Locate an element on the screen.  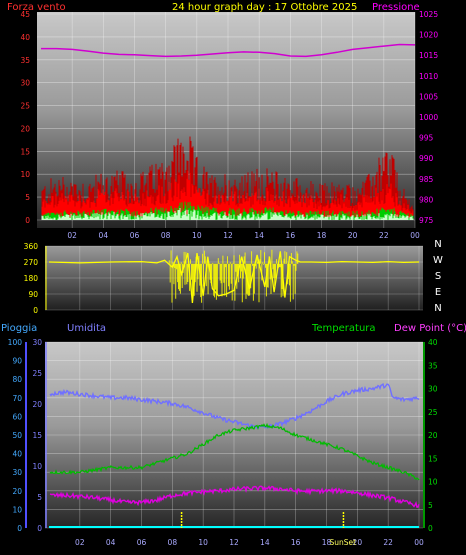
rain-tick-label: 80 is located at coordinates (17, 379).